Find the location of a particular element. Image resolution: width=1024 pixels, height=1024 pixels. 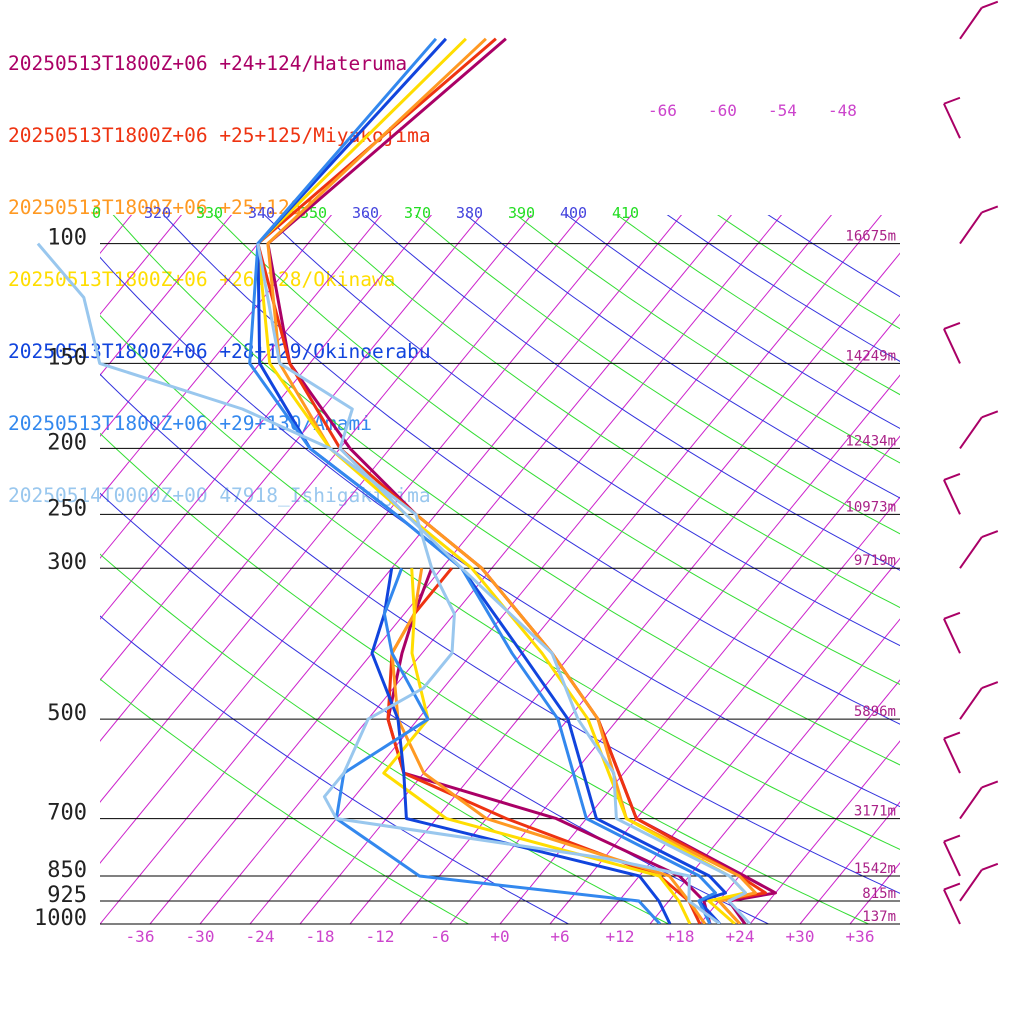

temperature-tick-label: +36 is located at coordinates (860, 936).